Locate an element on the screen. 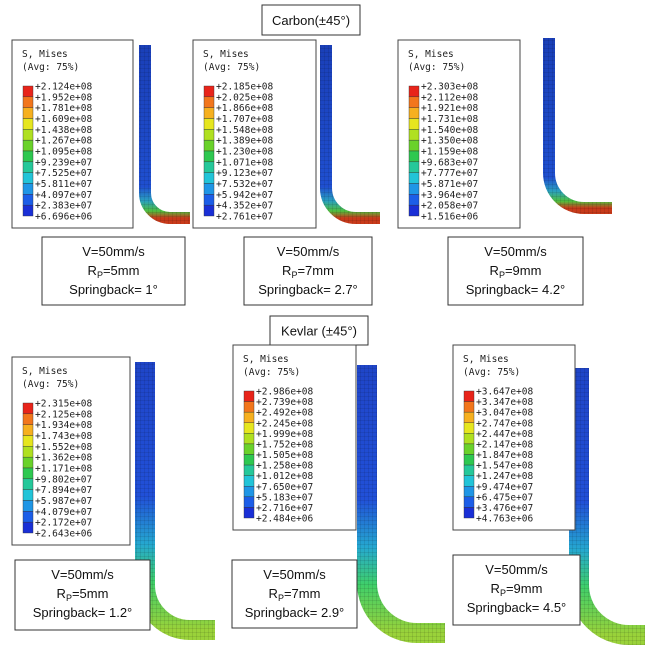  legend-label: +2.025e+08 is located at coordinates (244, 97).